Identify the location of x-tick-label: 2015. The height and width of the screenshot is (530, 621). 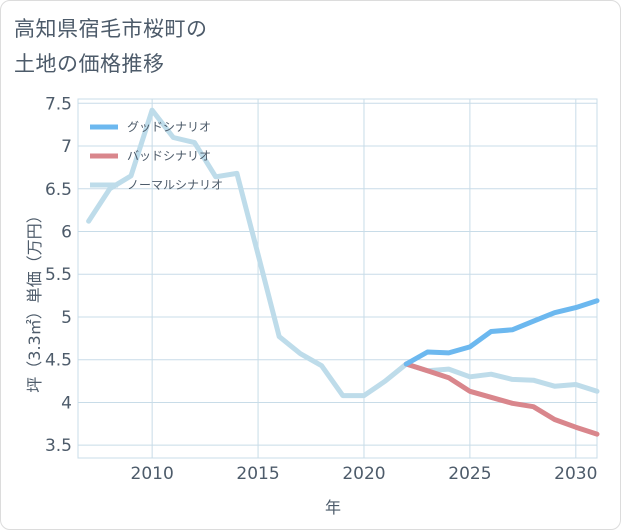
(257, 474).